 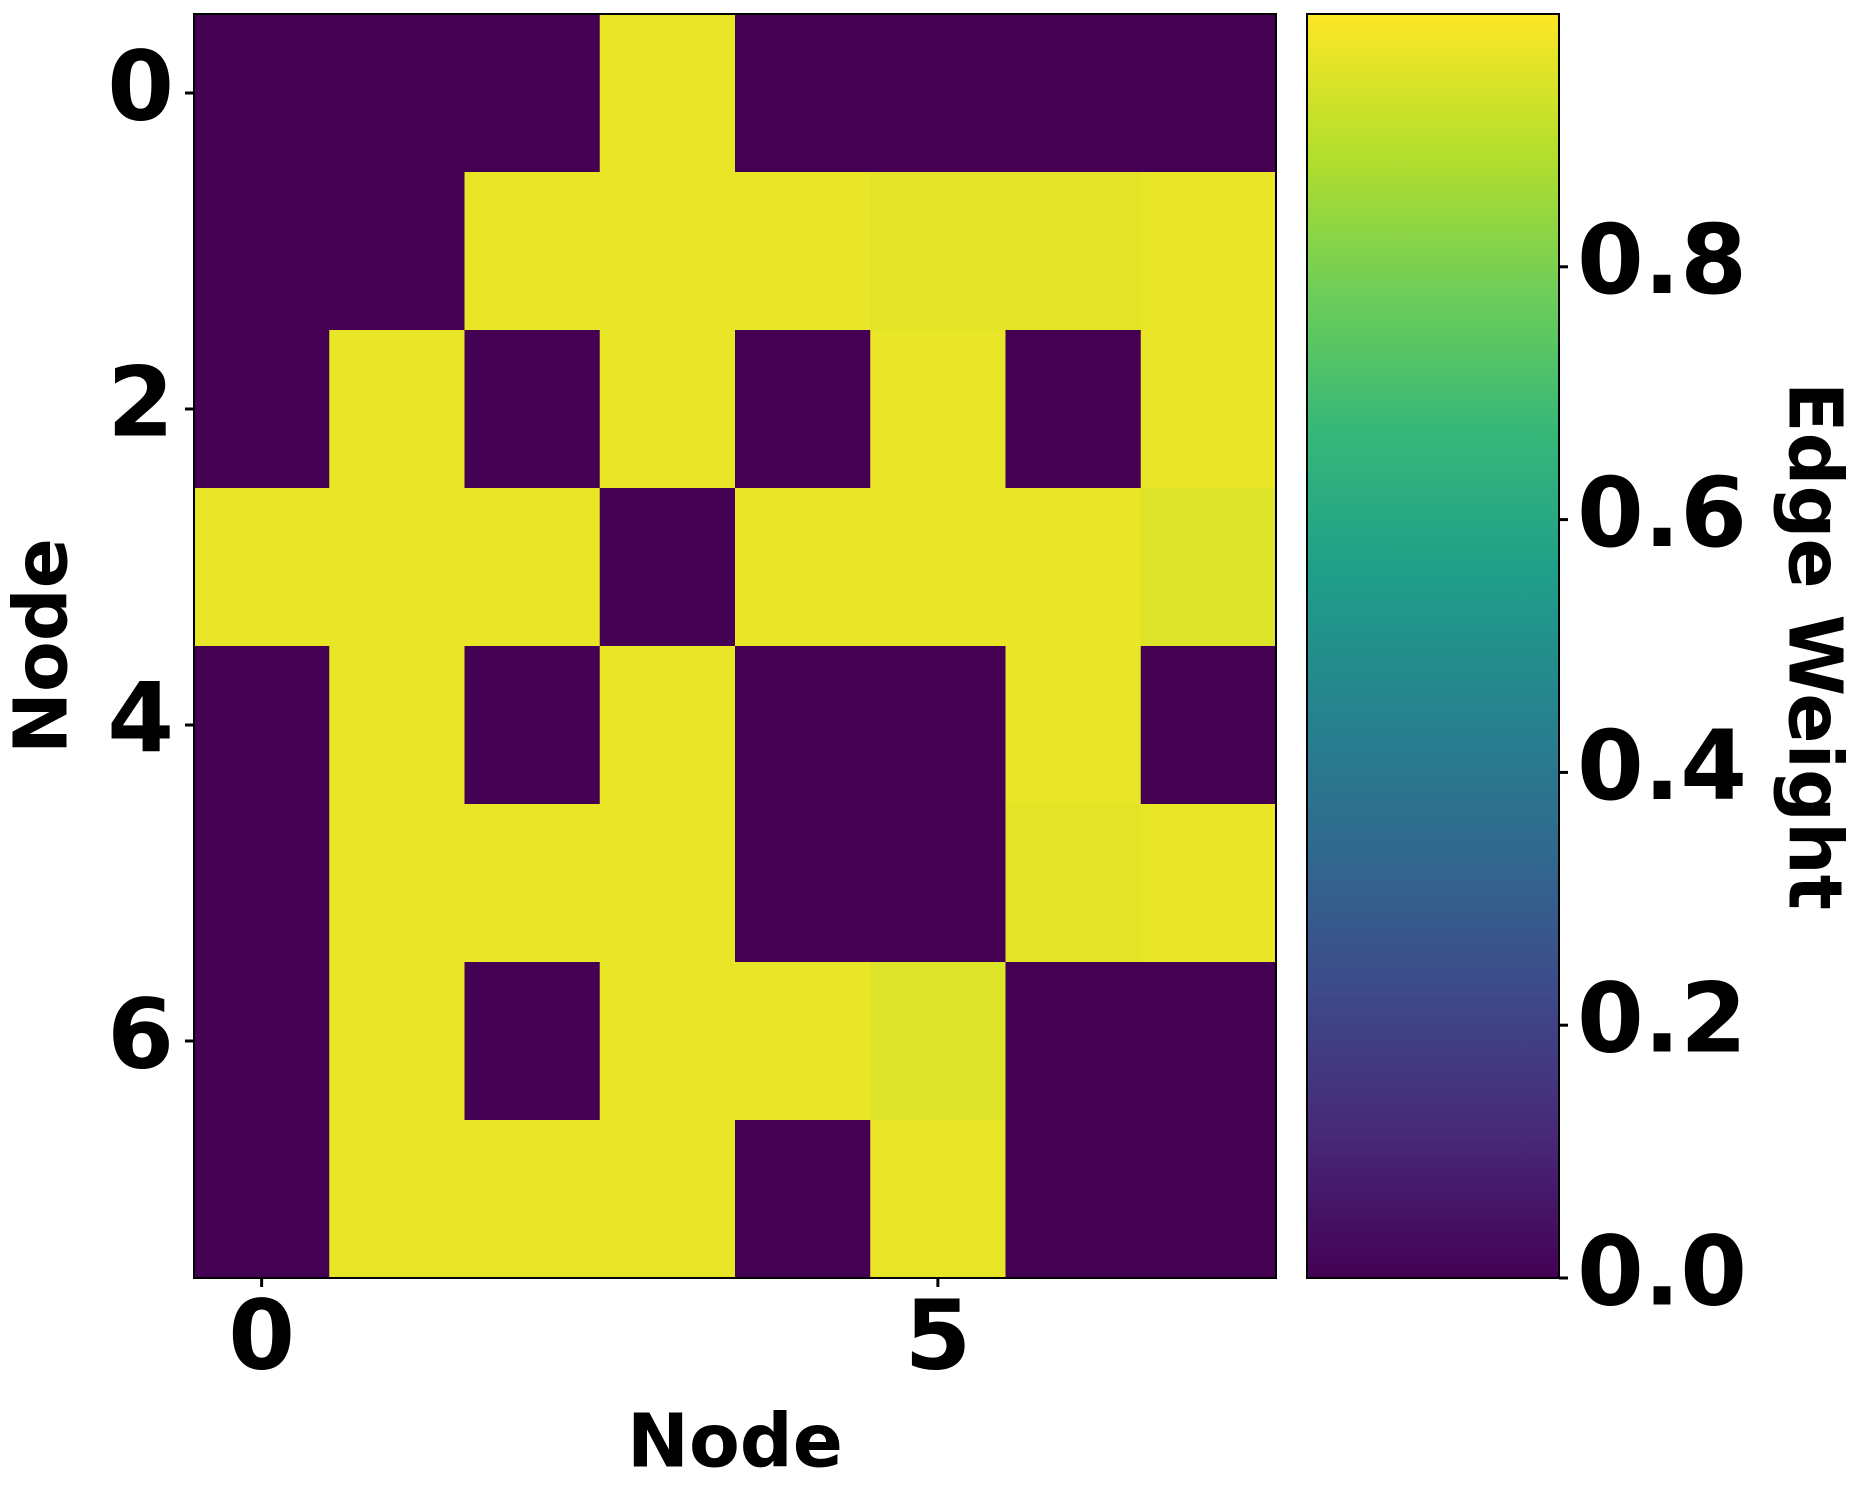 I want to click on y-tick-label: 6, so click(x=140, y=1034).